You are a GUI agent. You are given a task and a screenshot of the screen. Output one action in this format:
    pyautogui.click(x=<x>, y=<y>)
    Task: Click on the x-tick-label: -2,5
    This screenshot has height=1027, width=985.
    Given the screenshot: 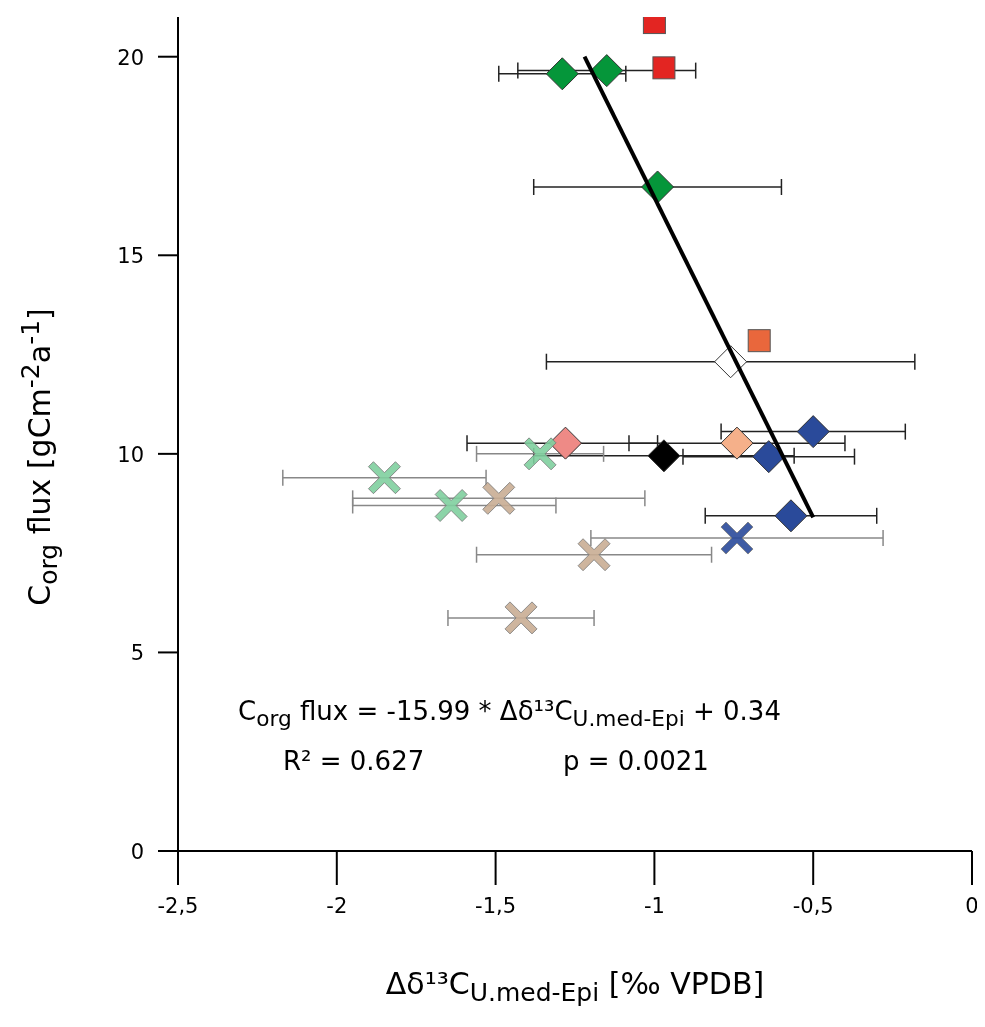 What is the action you would take?
    pyautogui.click(x=178, y=906)
    